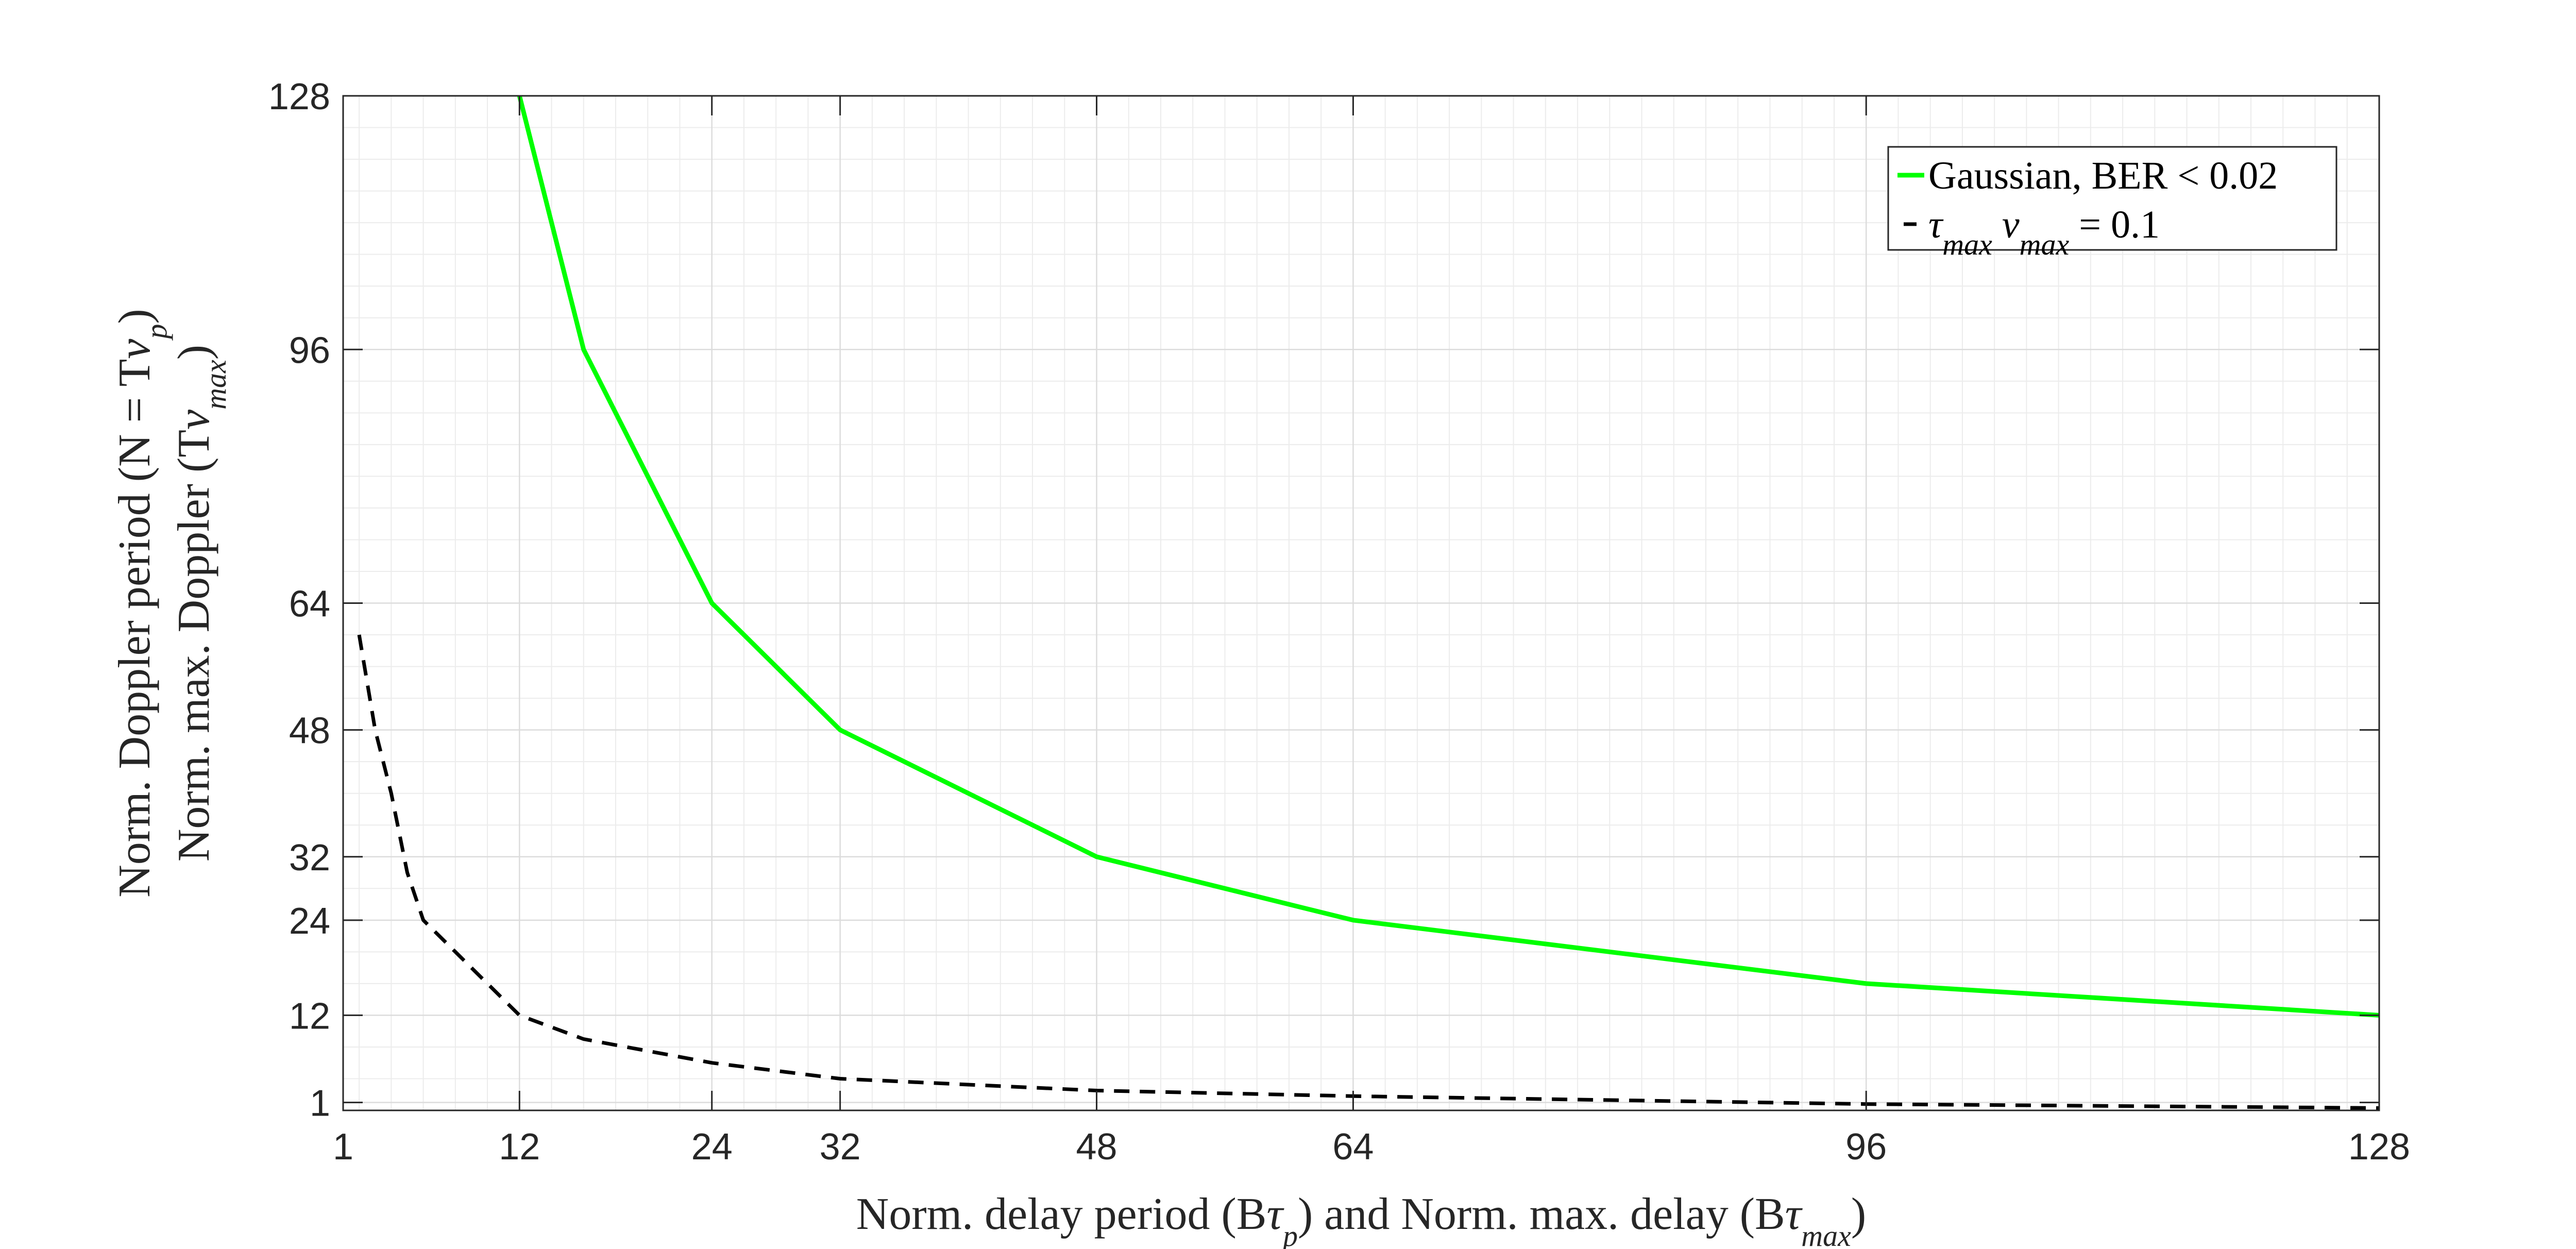 The height and width of the screenshot is (1249, 2576). Describe the element at coordinates (1096, 1147) in the screenshot. I see `x-tick-label: 48` at that location.